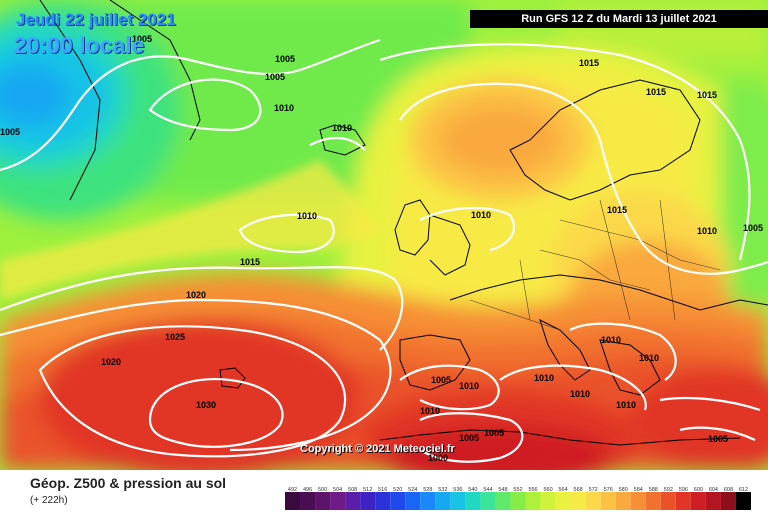 The image size is (768, 512). What do you see at coordinates (502, 490) in the screenshot?
I see `scale-label: 548` at bounding box center [502, 490].